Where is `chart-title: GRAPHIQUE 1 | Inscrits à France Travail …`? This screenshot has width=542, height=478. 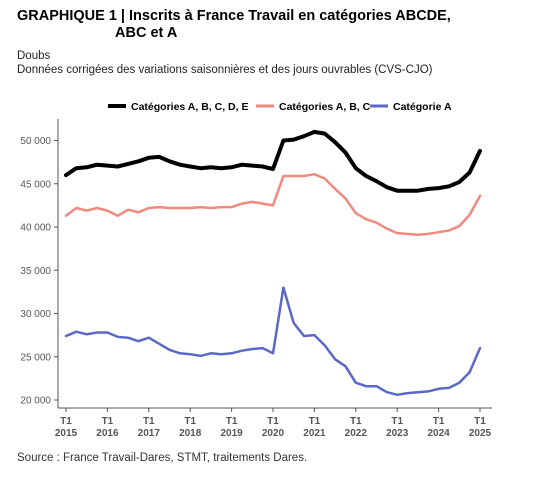 chart-title: GRAPHIQUE 1 | Inscrits à France Travail … is located at coordinates (267, 25).